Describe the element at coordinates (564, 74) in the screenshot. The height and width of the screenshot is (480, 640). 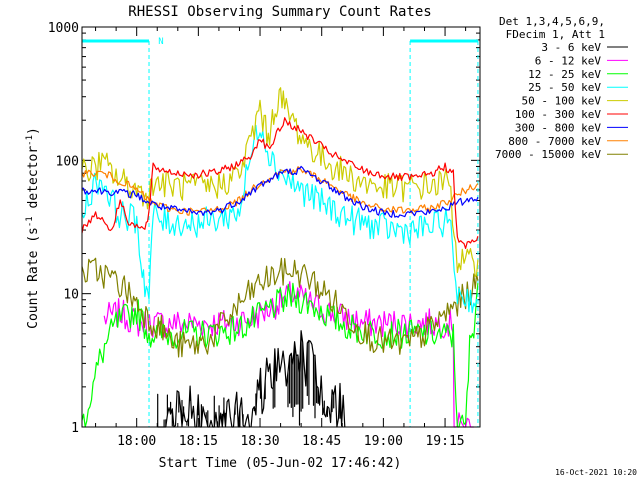
I see `legend-label: 12 - 25 keV` at that location.